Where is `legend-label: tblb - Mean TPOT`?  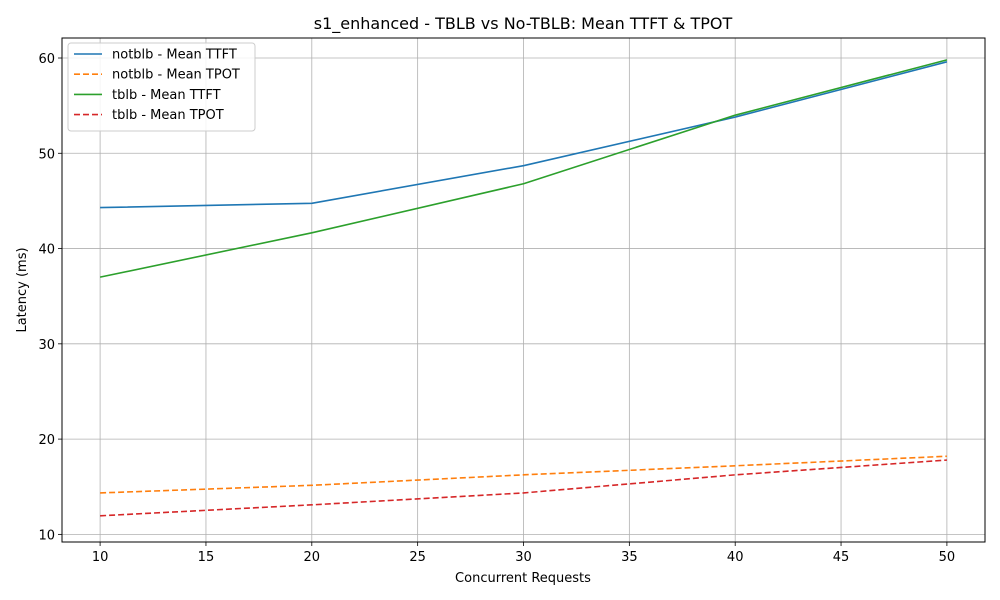
legend-label: tblb - Mean TPOT is located at coordinates (168, 115).